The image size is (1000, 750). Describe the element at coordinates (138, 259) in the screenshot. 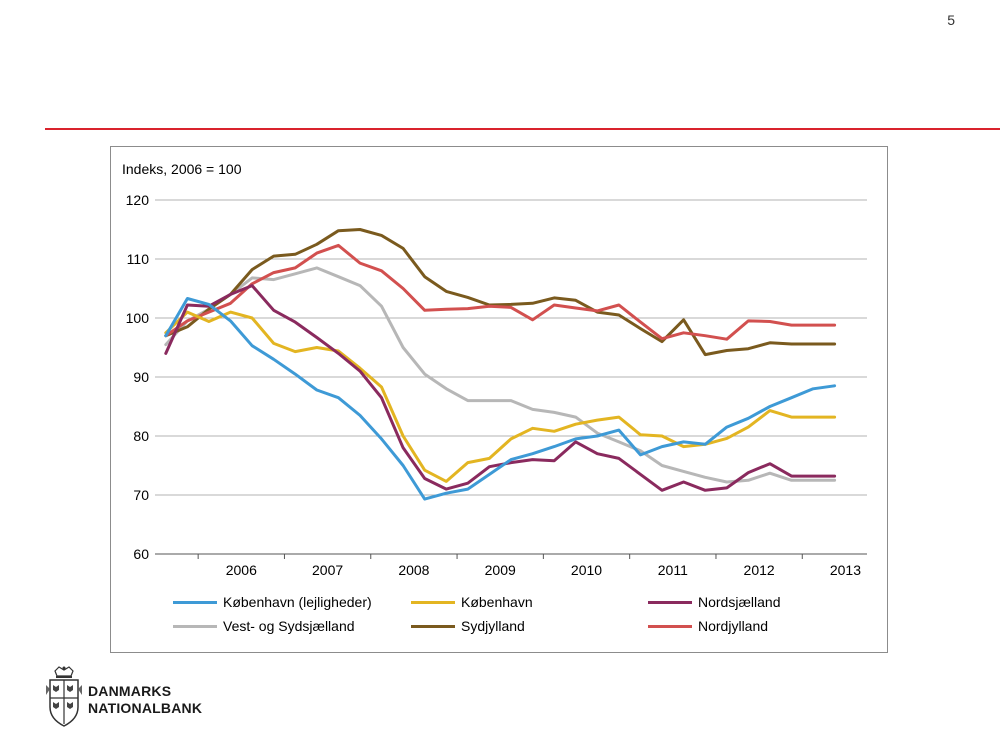

I see `y-tick-label: 110` at that location.